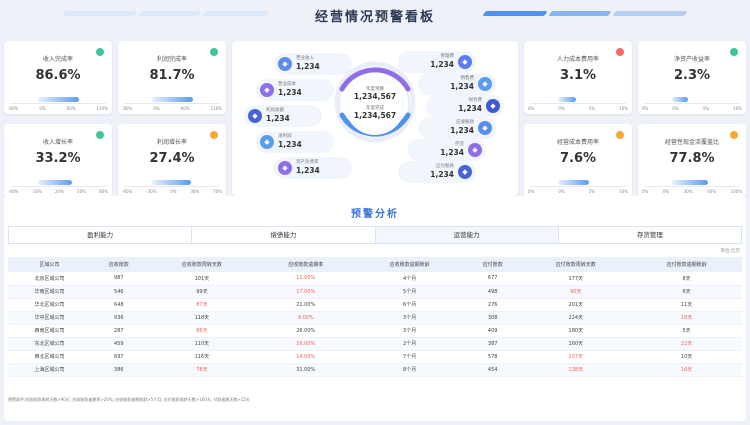  What do you see at coordinates (447, 150) in the screenshot?
I see `metric-pill: ◆ 存货 1,234` at bounding box center [447, 150].